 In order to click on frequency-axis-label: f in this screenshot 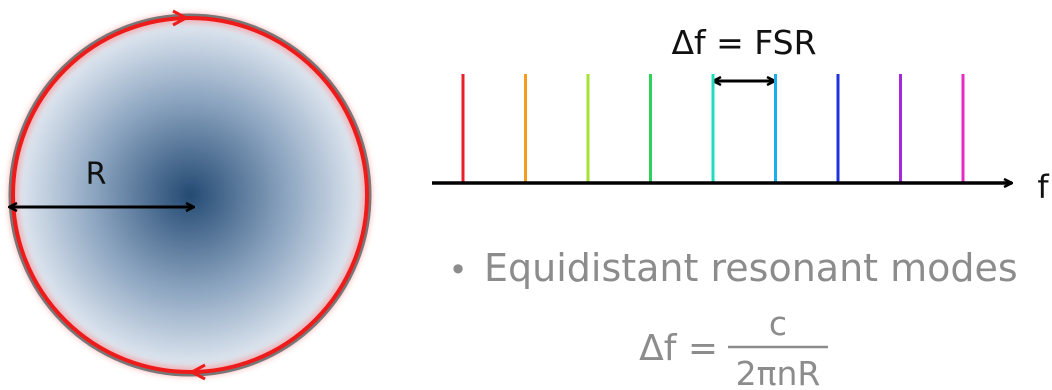, I will do `click(1043, 187)`.